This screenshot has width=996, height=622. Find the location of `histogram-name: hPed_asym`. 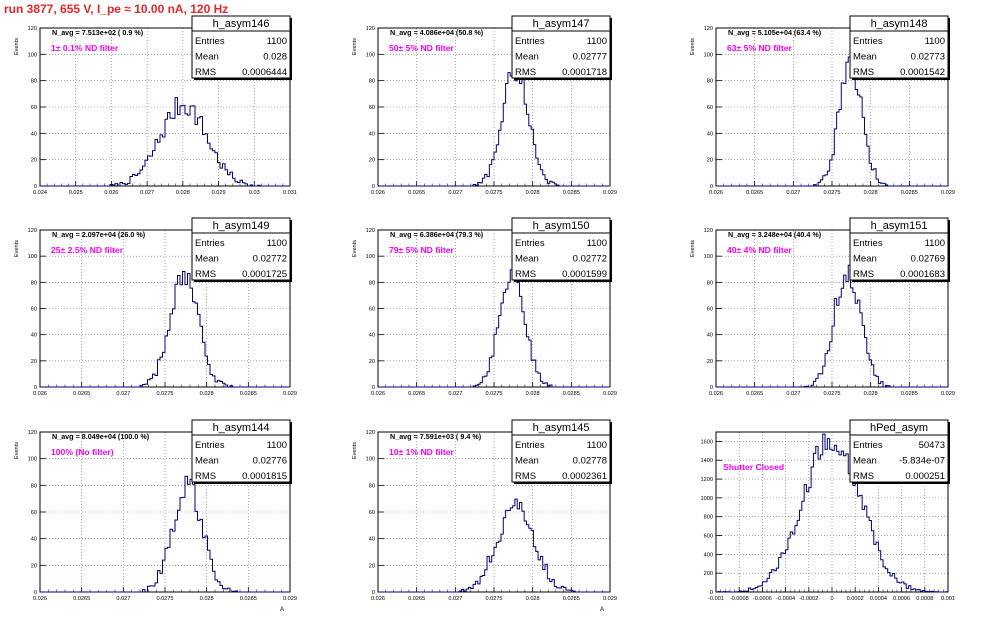

histogram-name: hPed_asym is located at coordinates (899, 428).